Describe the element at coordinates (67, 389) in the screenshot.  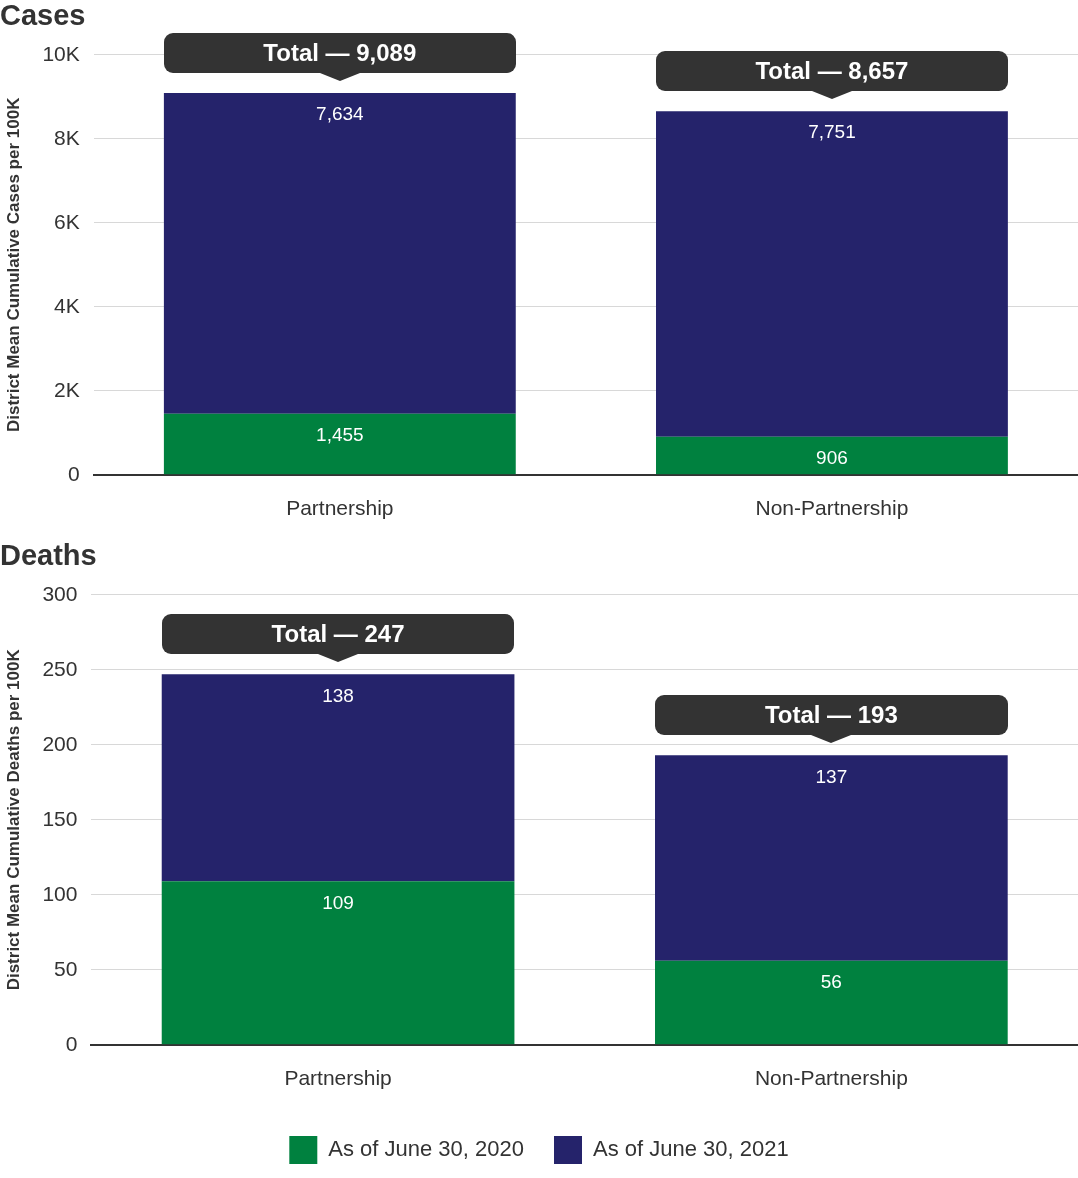
I see `y-tick-label: 2K` at that location.